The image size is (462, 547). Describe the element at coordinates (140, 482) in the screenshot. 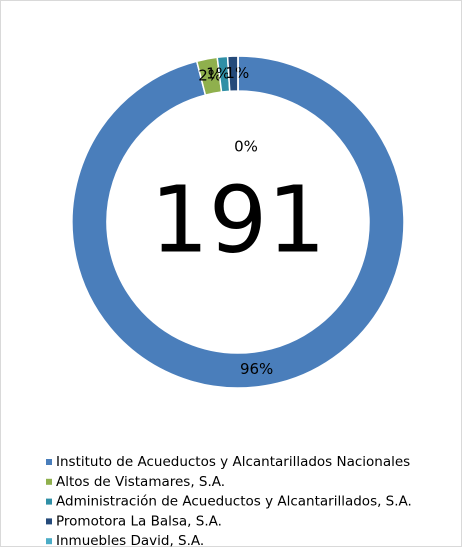

I see `legend-label: Altos de Vistamares, S.A.` at that location.